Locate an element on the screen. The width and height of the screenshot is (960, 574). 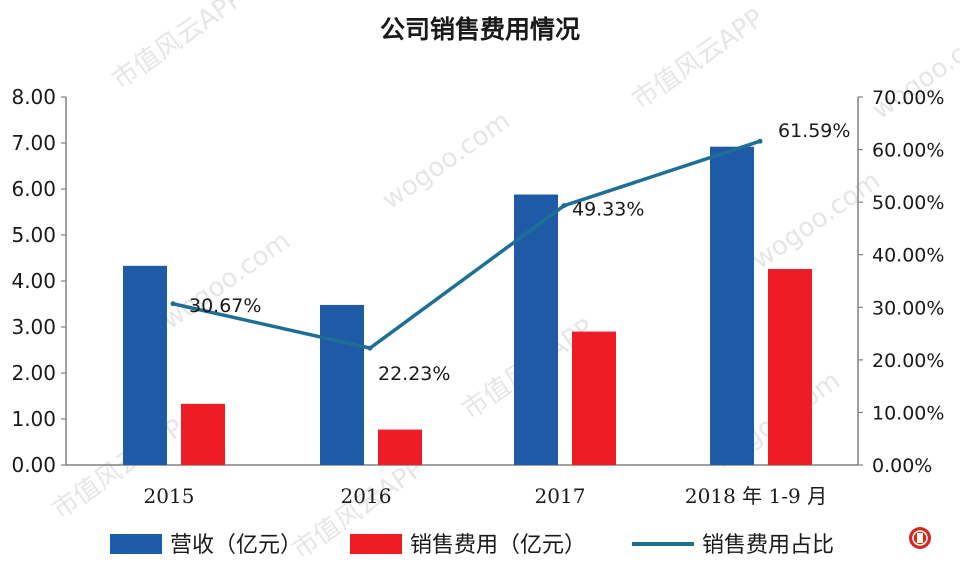
legend: 营收（亿元） 销售费用（亿元） 销售费用占比 is located at coordinates (472, 545).